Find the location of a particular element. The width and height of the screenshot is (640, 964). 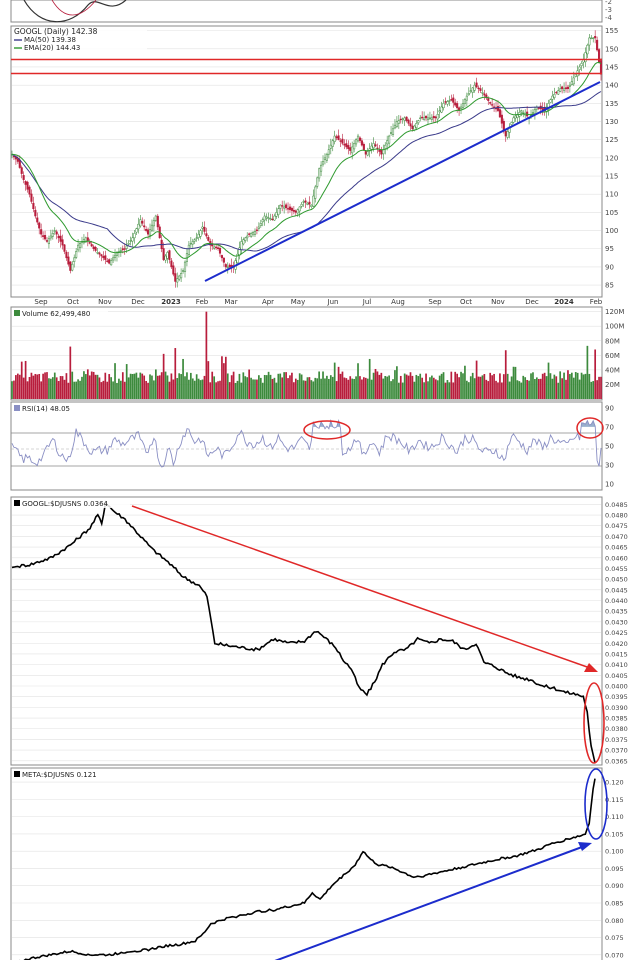

ratio-tick-label: 0.0380 is located at coordinates (616, 729).